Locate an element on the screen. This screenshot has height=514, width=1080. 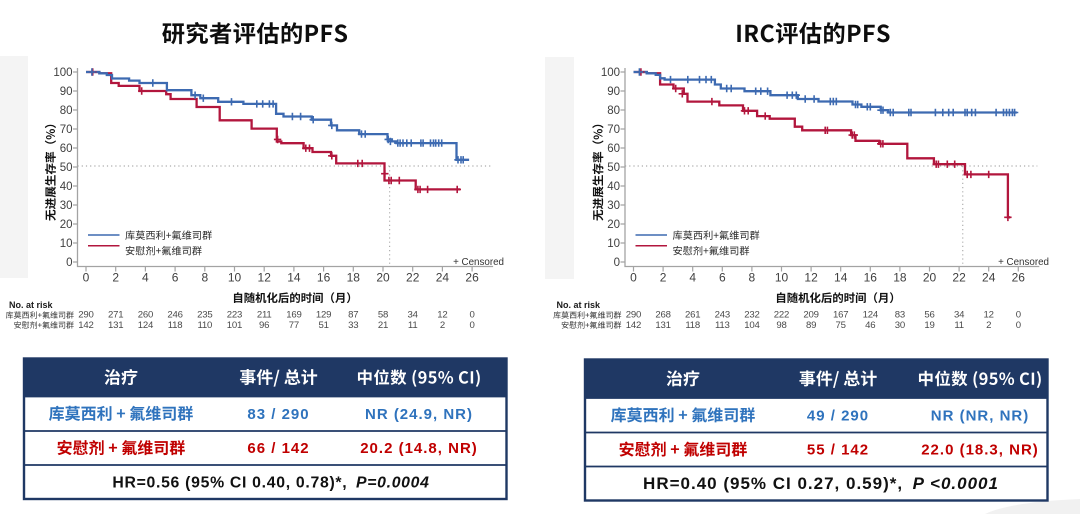
svg-text: 222 is located at coordinates (781, 315).